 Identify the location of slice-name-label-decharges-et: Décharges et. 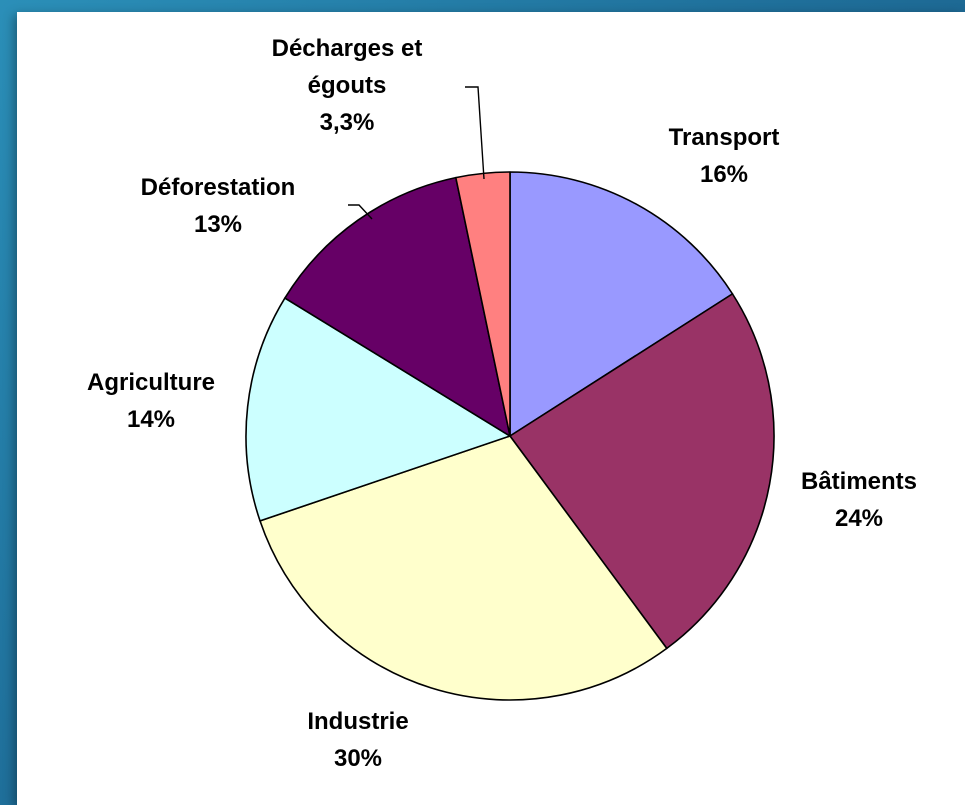
(347, 48).